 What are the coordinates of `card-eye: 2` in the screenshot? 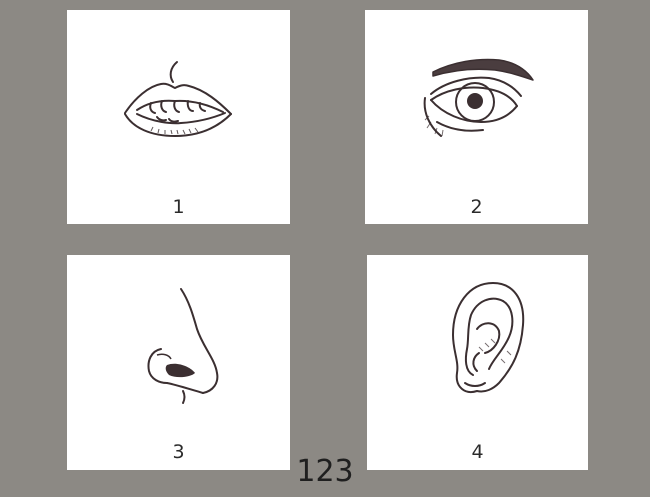 It's located at (476, 117).